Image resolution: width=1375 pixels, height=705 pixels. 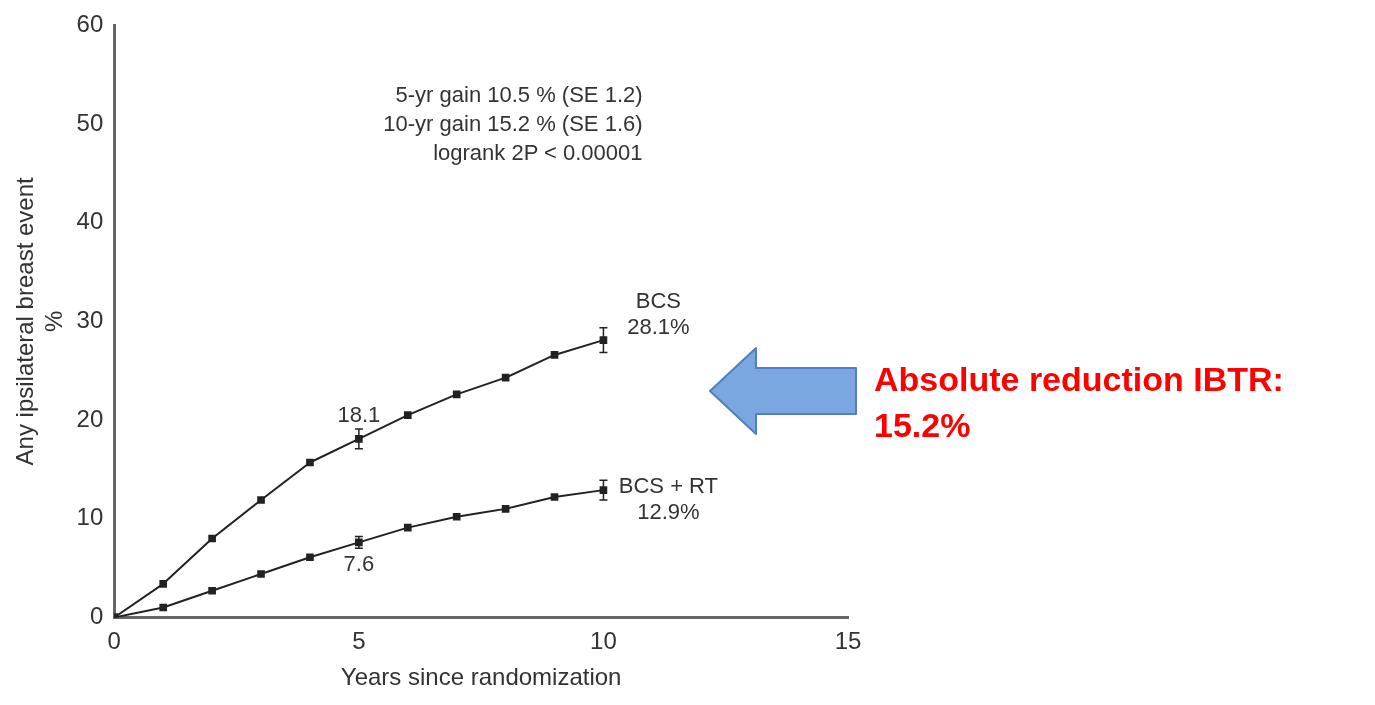 What do you see at coordinates (90, 122) in the screenshot?
I see `y-tick-label: 50` at bounding box center [90, 122].